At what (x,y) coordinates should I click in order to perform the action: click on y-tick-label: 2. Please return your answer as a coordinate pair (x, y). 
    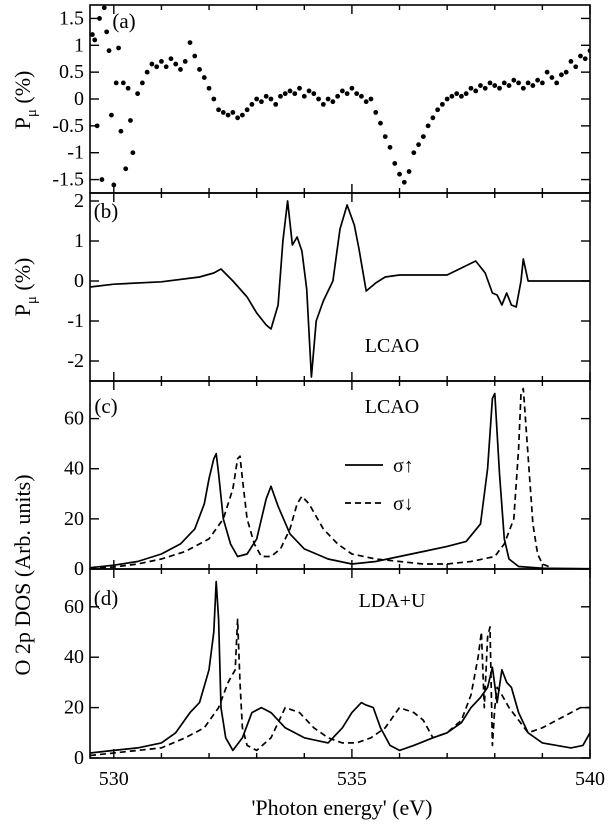
    Looking at the image, I should click on (79, 201).